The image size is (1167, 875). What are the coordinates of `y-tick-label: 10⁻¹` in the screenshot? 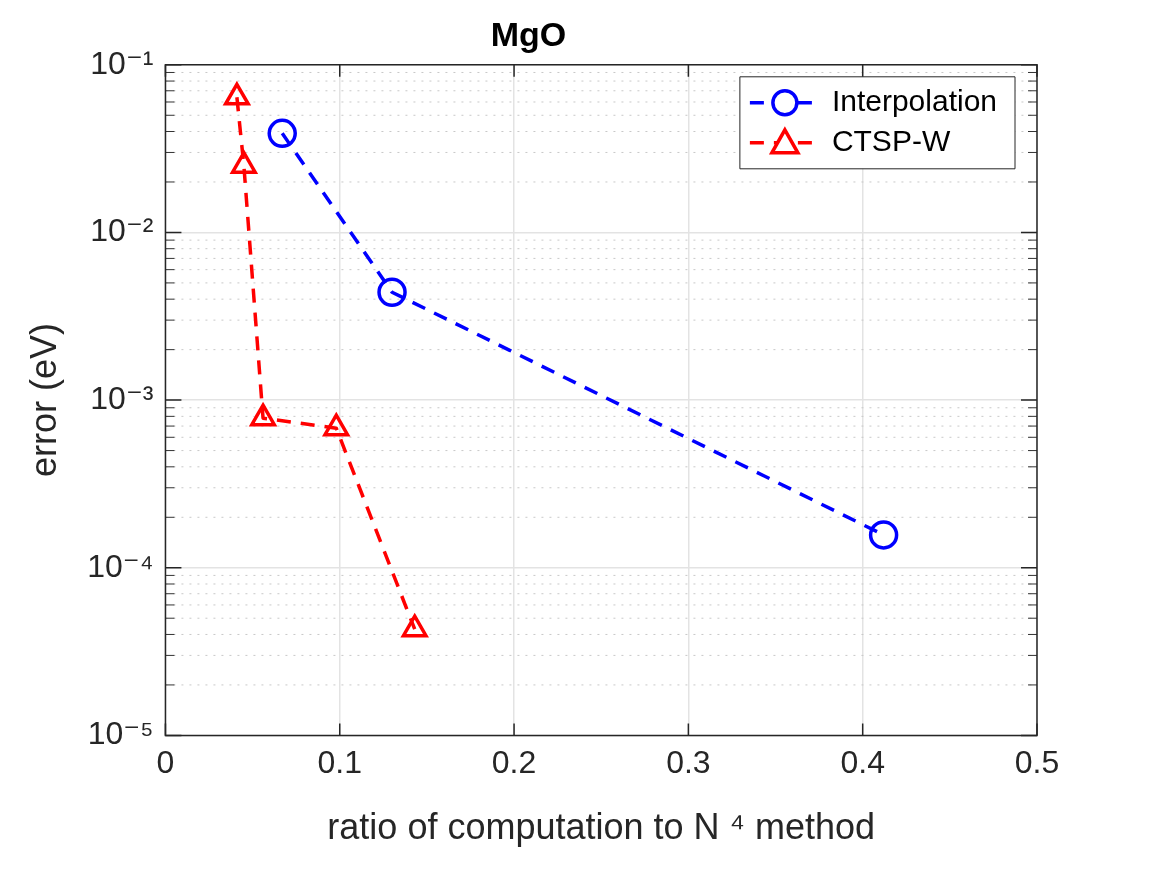 It's located at (122, 62).